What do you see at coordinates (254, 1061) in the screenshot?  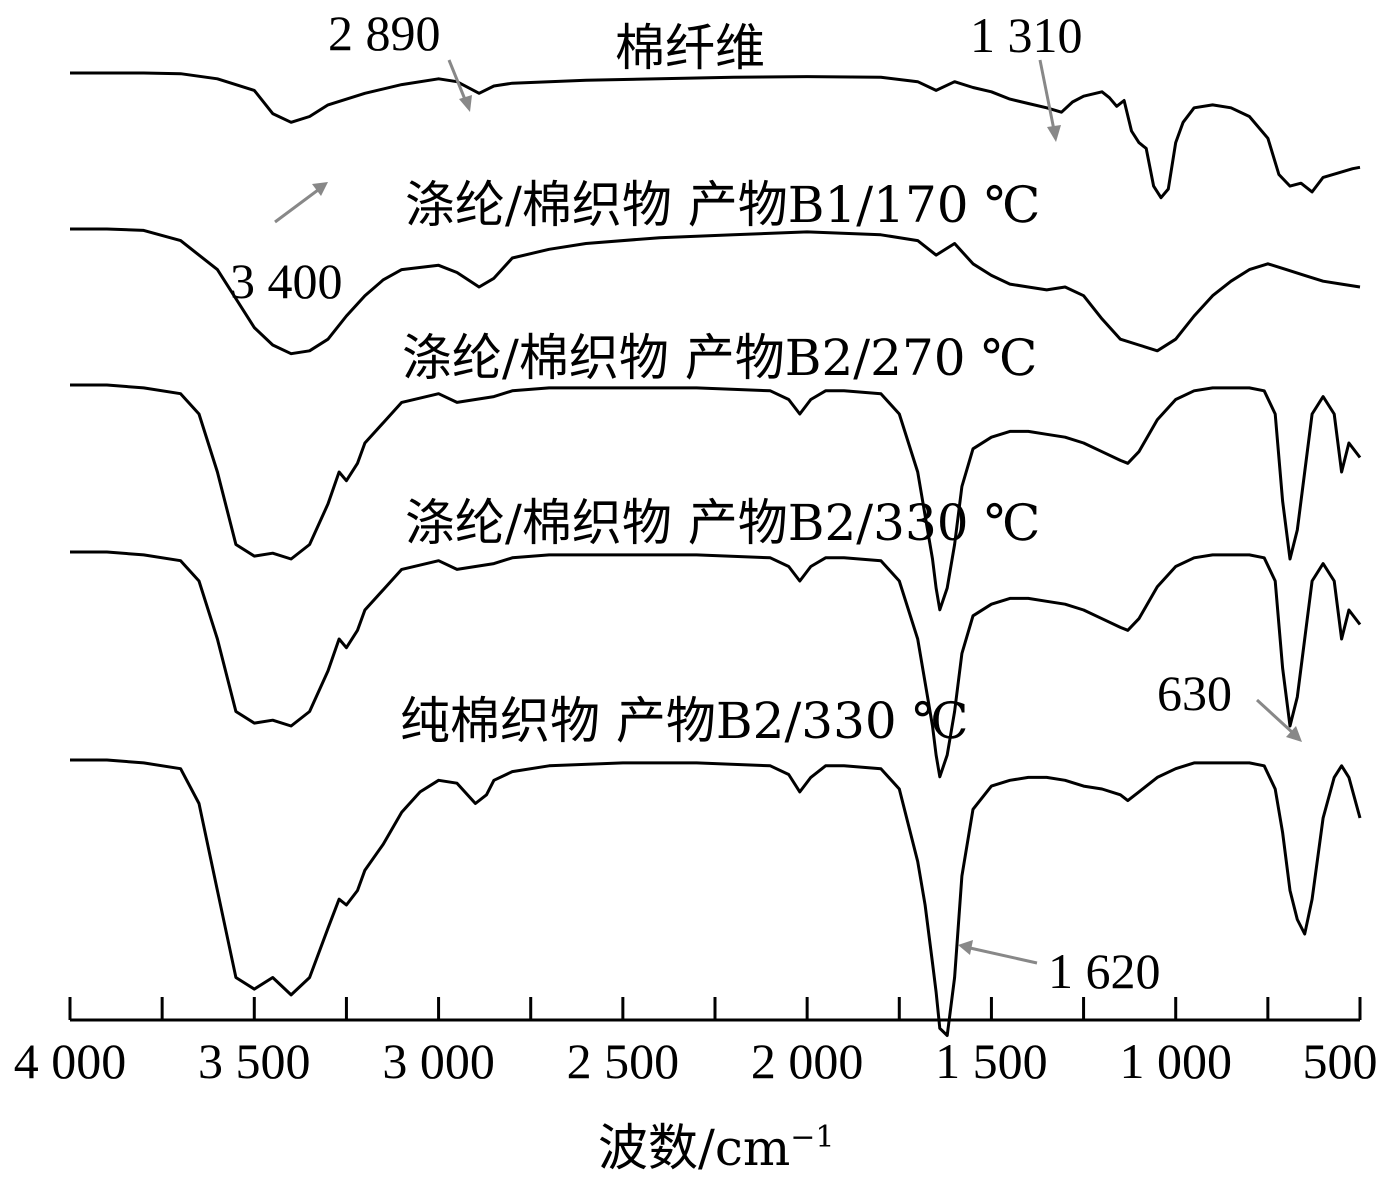 I see `x-tick-label: 3 500` at bounding box center [254, 1061].